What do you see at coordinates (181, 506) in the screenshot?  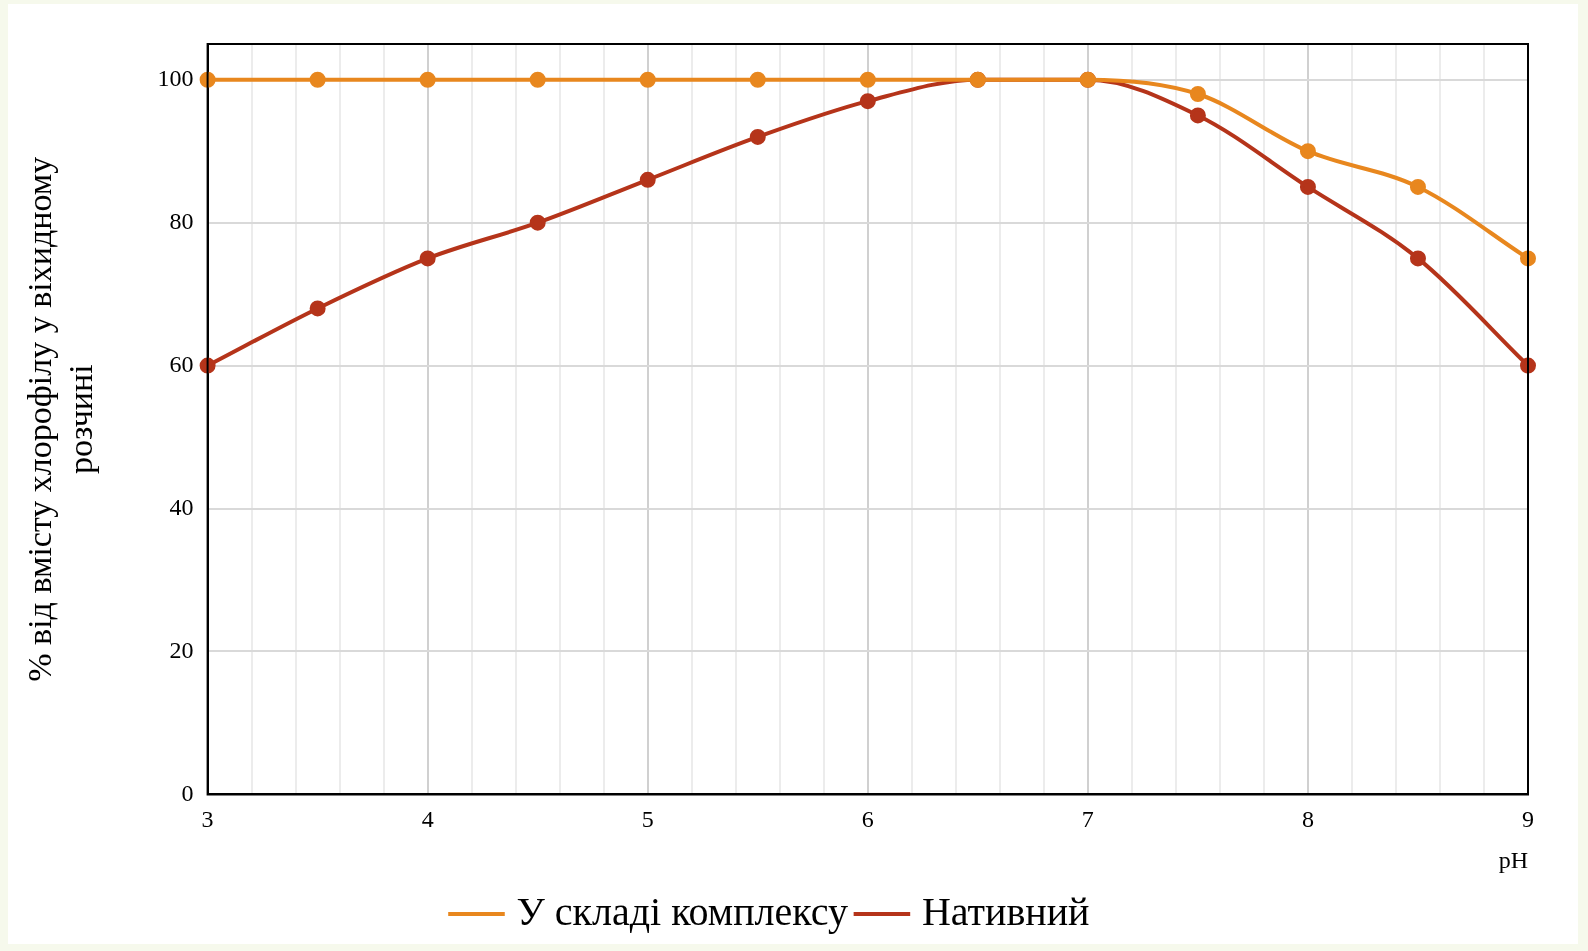 I see `y-tick-label: 40` at bounding box center [181, 506].